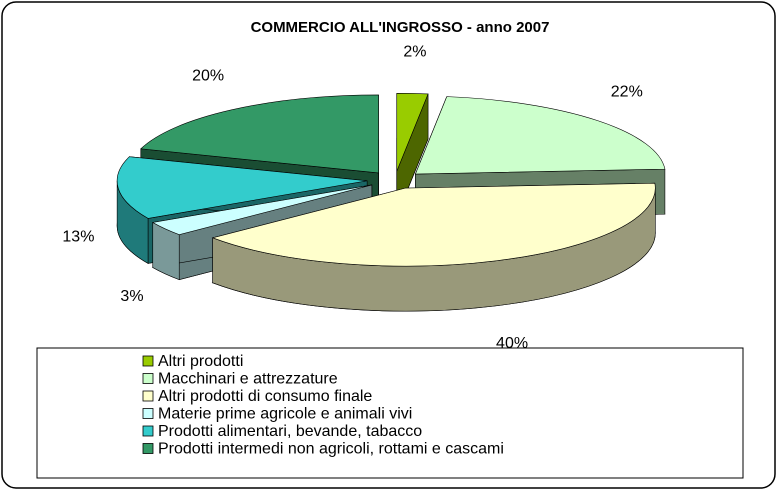 Image resolution: width=778 pixels, height=496 pixels. I want to click on data-label: 13%, so click(78, 236).